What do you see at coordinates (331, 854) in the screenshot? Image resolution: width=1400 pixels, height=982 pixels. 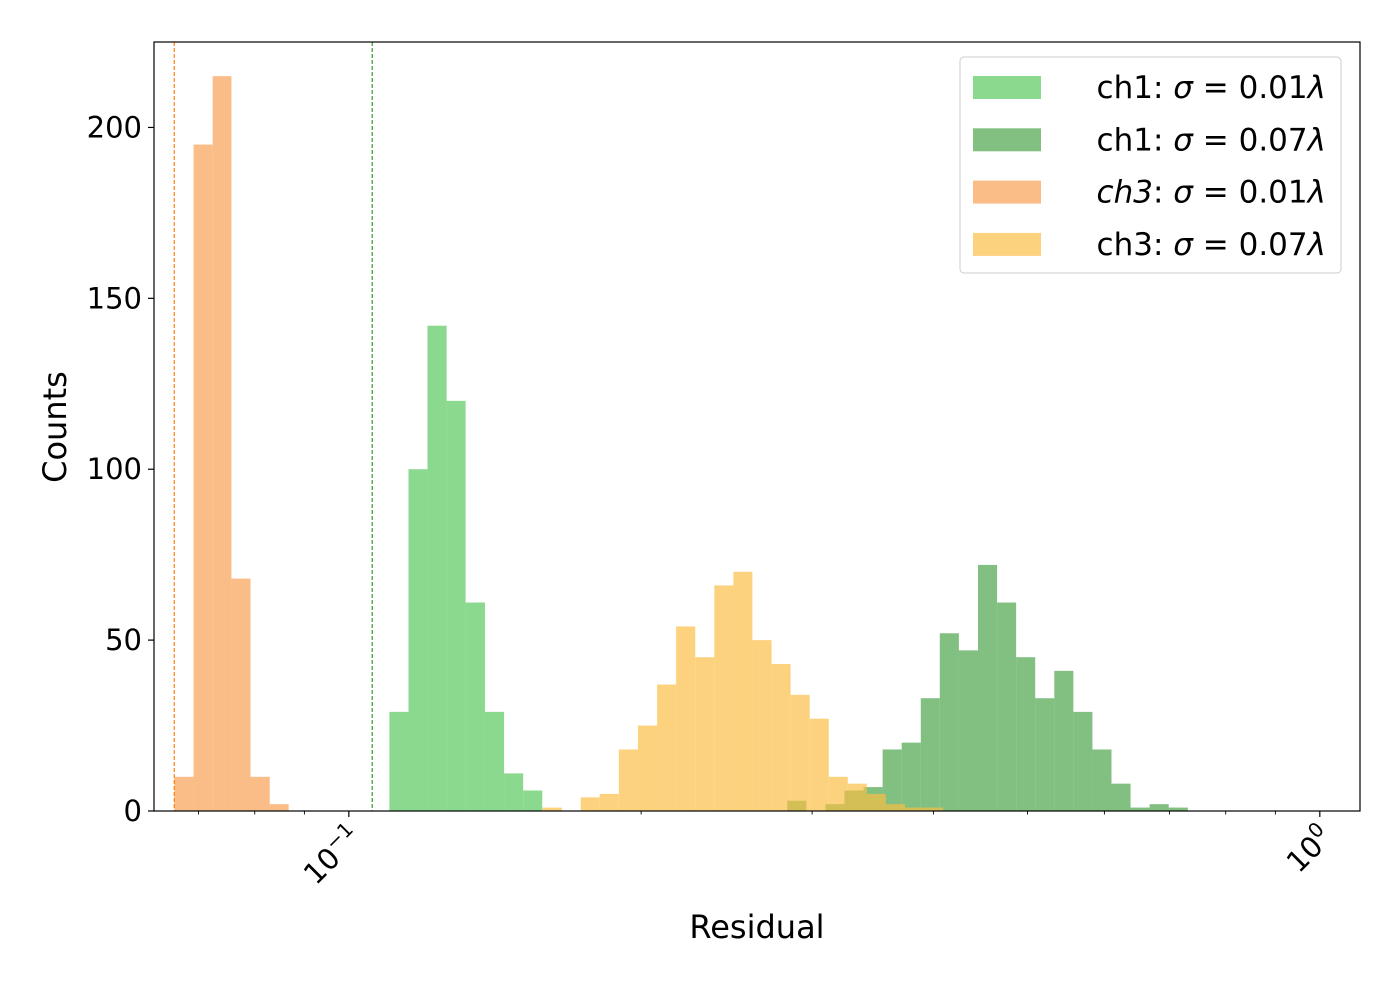 I see `x-tick-label: 10−1` at bounding box center [331, 854].